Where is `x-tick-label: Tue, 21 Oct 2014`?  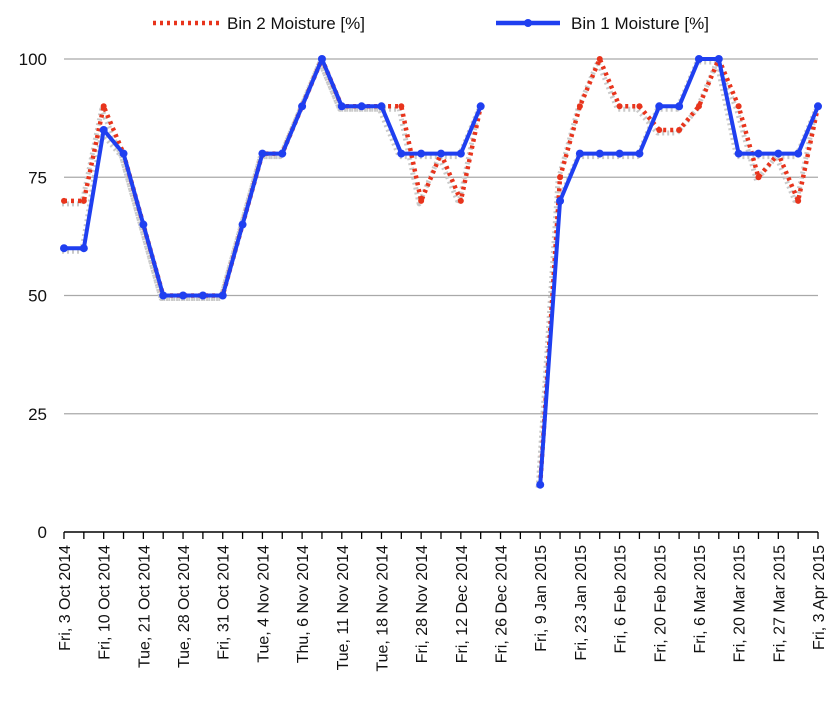
x-tick-label: Tue, 21 Oct 2014 is located at coordinates (144, 606).